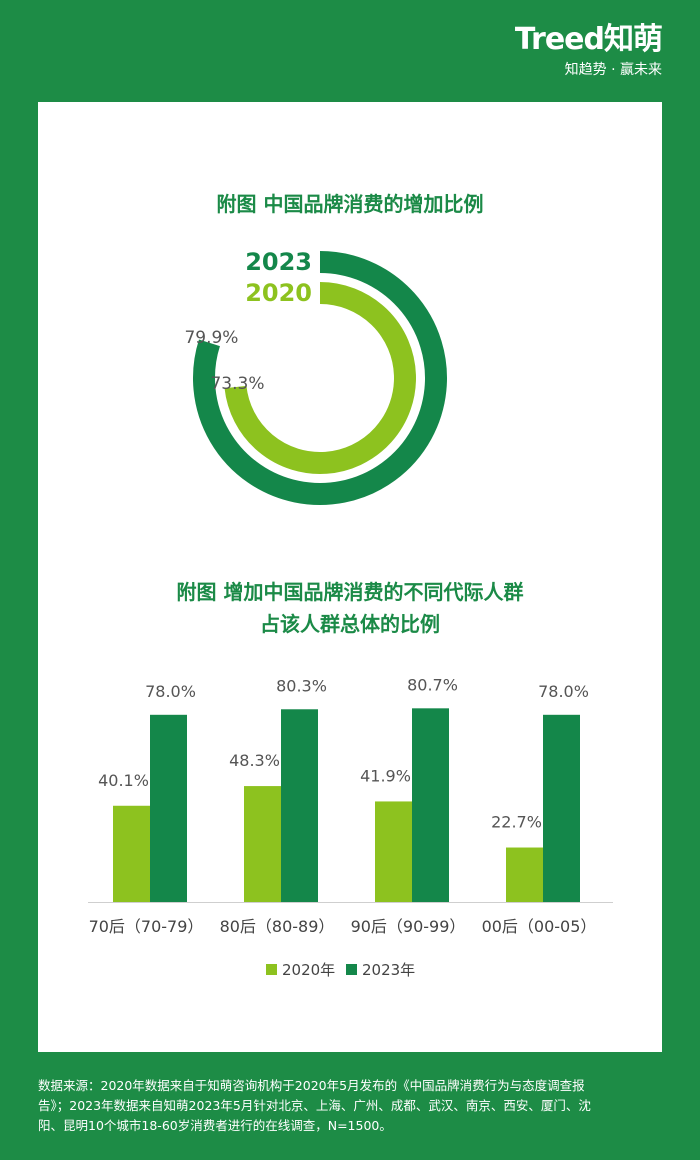  What do you see at coordinates (211, 338) in the screenshot?
I see `ring-value-2023: 79.9%` at bounding box center [211, 338].